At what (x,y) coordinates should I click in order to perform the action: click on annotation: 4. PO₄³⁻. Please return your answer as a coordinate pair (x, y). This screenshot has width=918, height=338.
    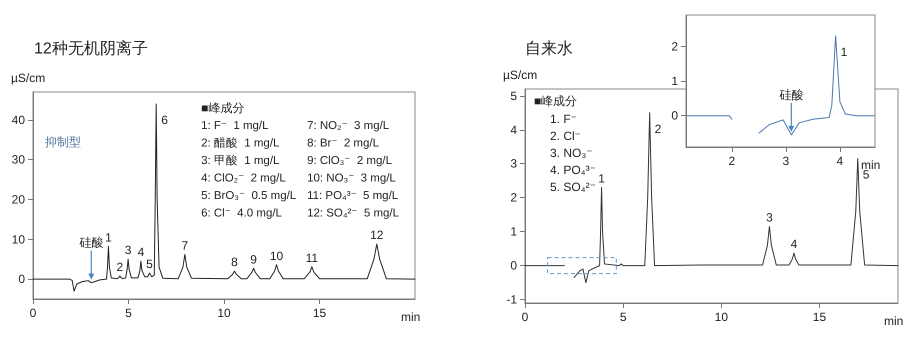
    Looking at the image, I should click on (573, 170).